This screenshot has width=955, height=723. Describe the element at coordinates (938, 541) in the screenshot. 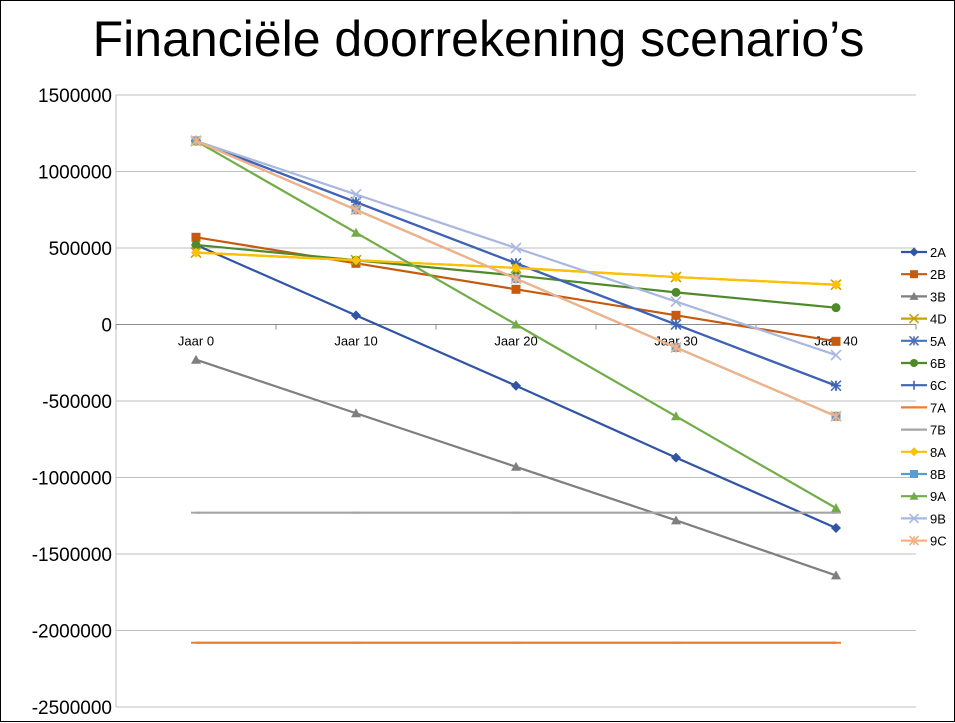

I see `legend-label: 9C` at that location.